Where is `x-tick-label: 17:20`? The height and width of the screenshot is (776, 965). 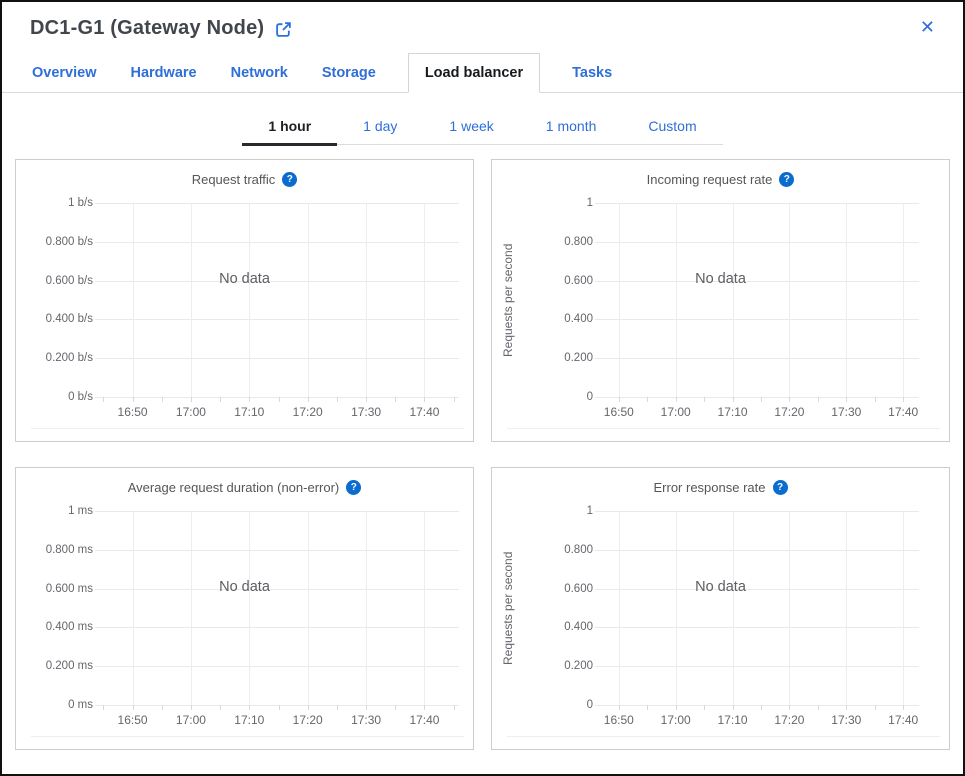 x-tick-label: 17:20 is located at coordinates (307, 720).